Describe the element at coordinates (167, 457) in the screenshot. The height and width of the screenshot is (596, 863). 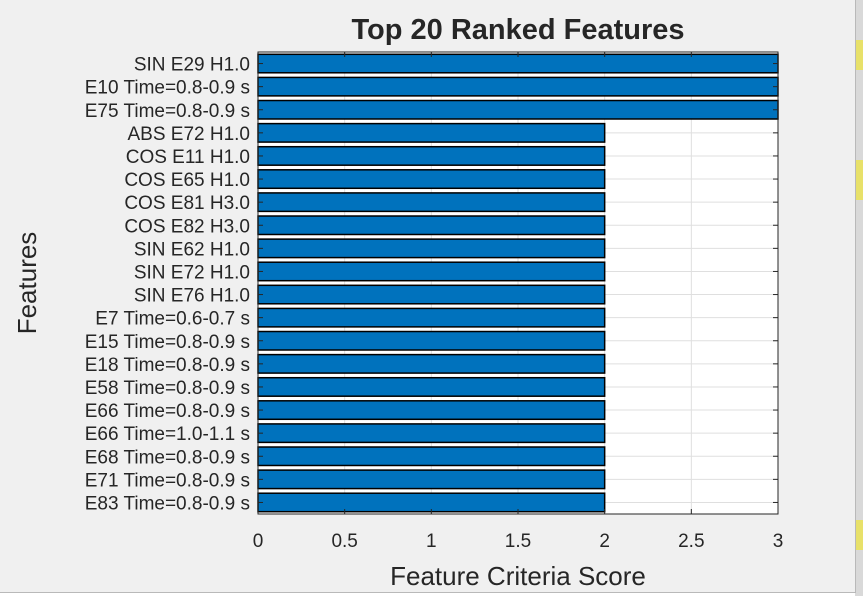
I see `y-tick-label: E68 Time=0.8-0.9 s` at that location.